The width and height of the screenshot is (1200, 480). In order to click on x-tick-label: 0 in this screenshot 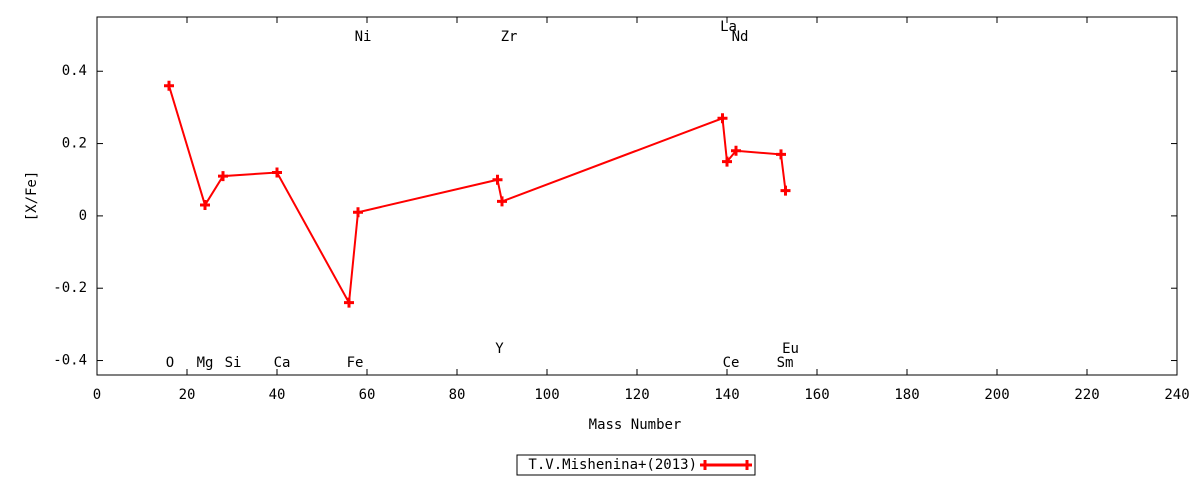, I will do `click(97, 395)`.